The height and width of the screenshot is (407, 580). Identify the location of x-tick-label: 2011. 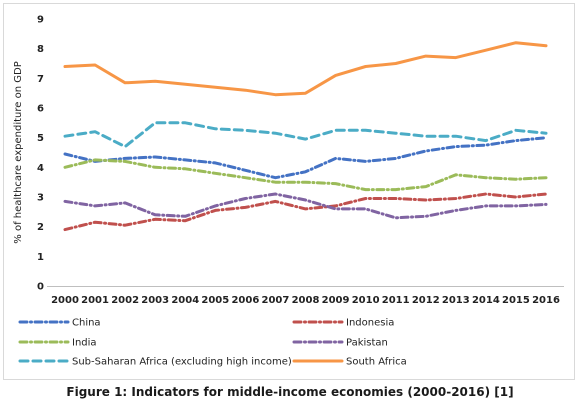
(396, 300).